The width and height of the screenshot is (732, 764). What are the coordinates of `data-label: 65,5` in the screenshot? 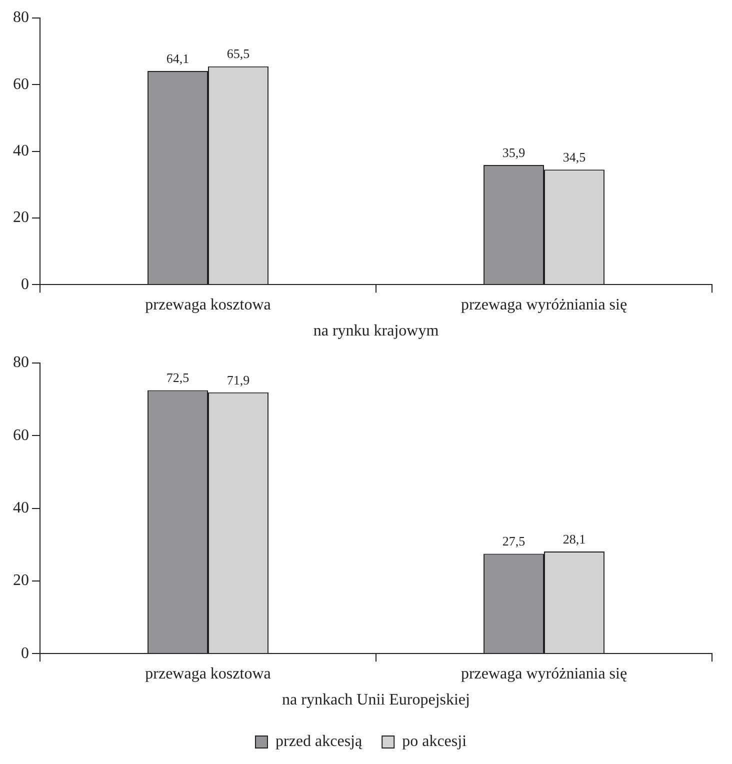 It's located at (238, 54).